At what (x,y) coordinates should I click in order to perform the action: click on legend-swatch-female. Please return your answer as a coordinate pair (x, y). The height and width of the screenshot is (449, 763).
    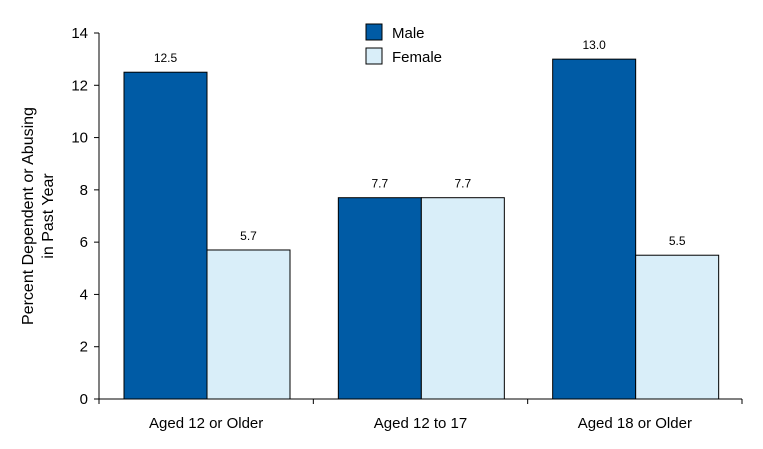
    Looking at the image, I should click on (374, 56).